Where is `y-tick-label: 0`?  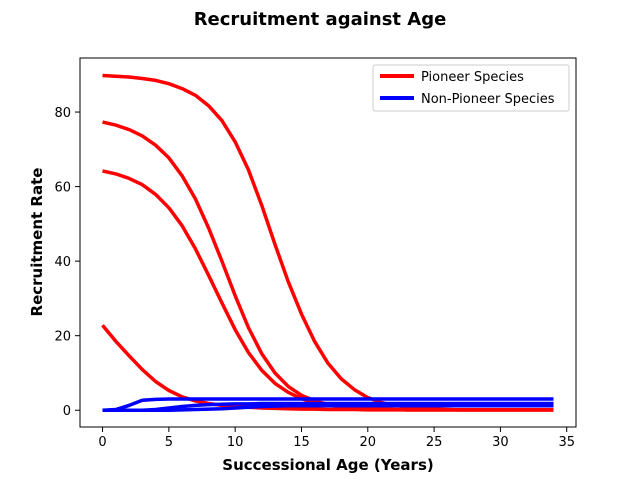
y-tick-label: 0 is located at coordinates (67, 411).